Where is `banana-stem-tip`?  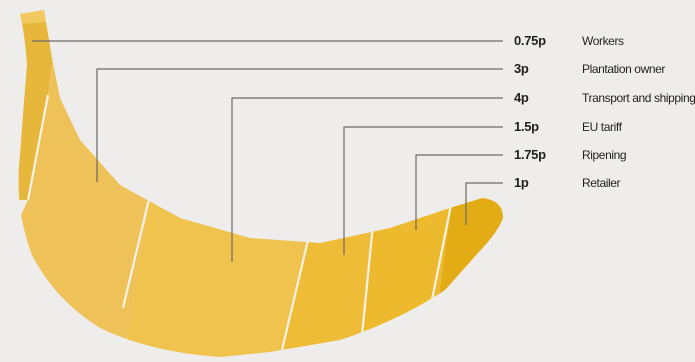 banana-stem-tip is located at coordinates (33, 17).